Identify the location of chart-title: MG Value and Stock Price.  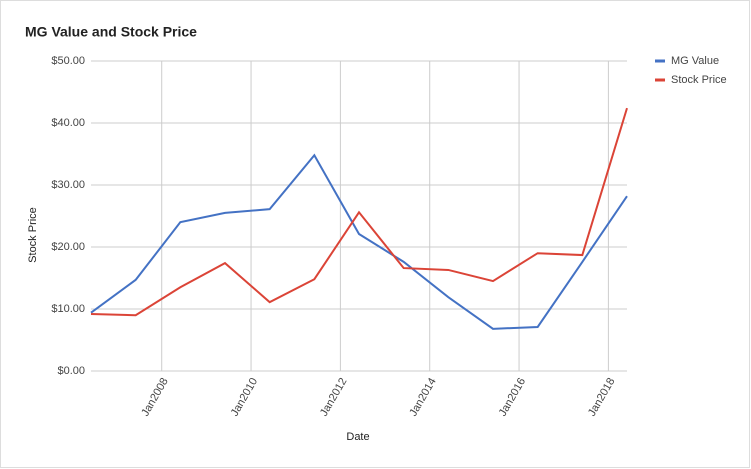
(111, 32).